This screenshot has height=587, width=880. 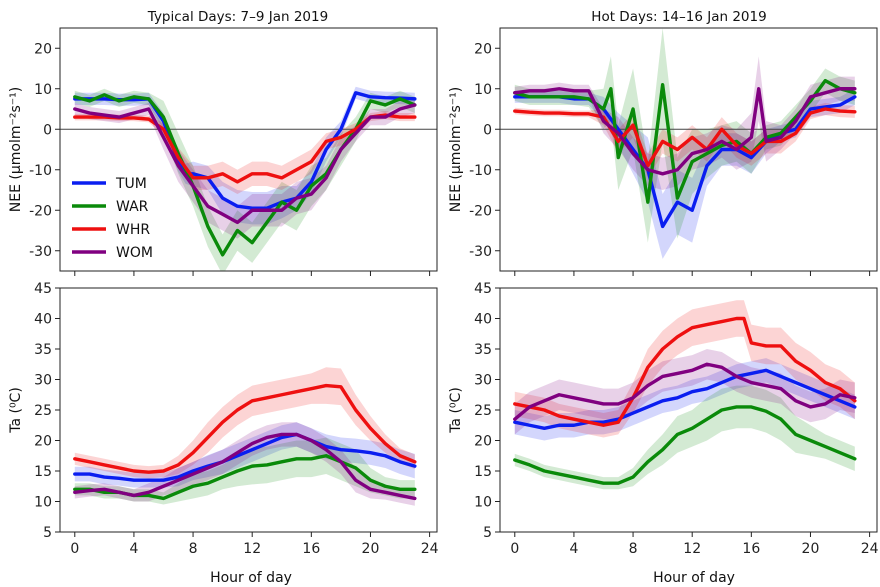 I want to click on panel-a-title: Typical Days: 7–9 Jan 2019, so click(x=237, y=17).